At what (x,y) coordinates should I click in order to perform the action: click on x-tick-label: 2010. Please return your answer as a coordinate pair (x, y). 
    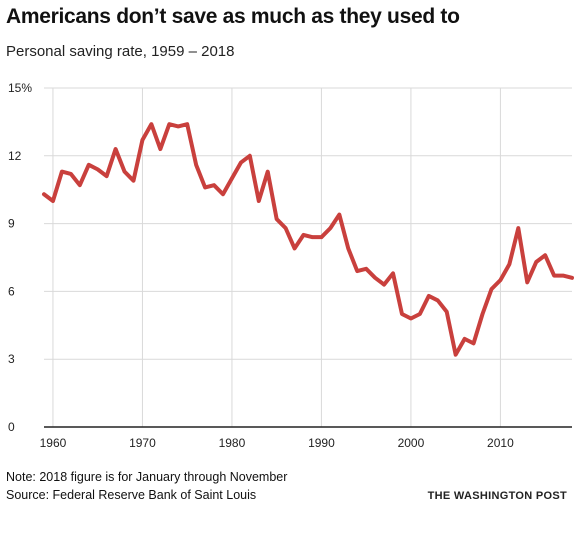
    Looking at the image, I should click on (500, 443).